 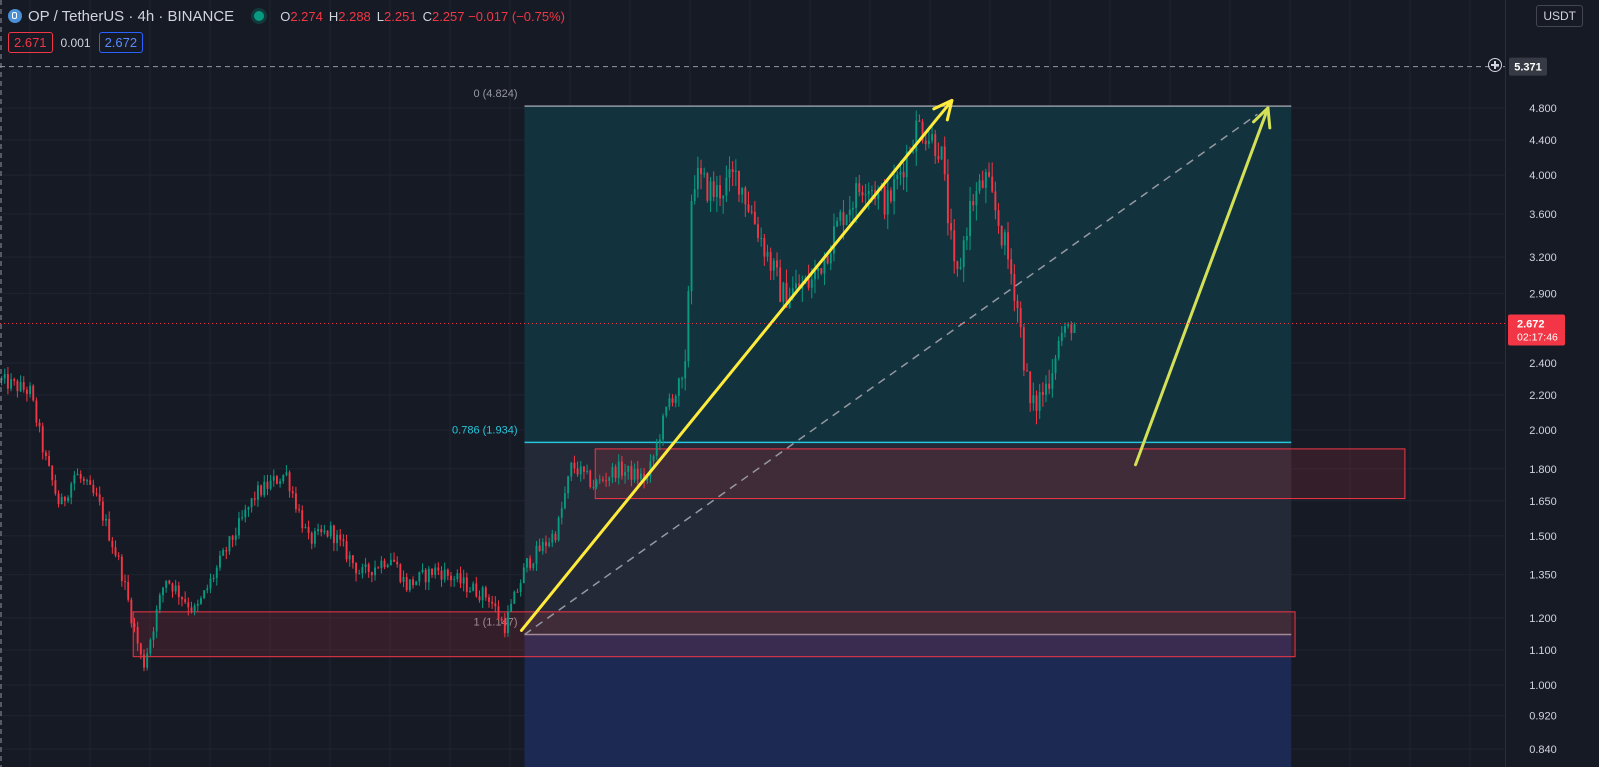 I want to click on price-tick-label: 3.600, so click(x=1543, y=215).